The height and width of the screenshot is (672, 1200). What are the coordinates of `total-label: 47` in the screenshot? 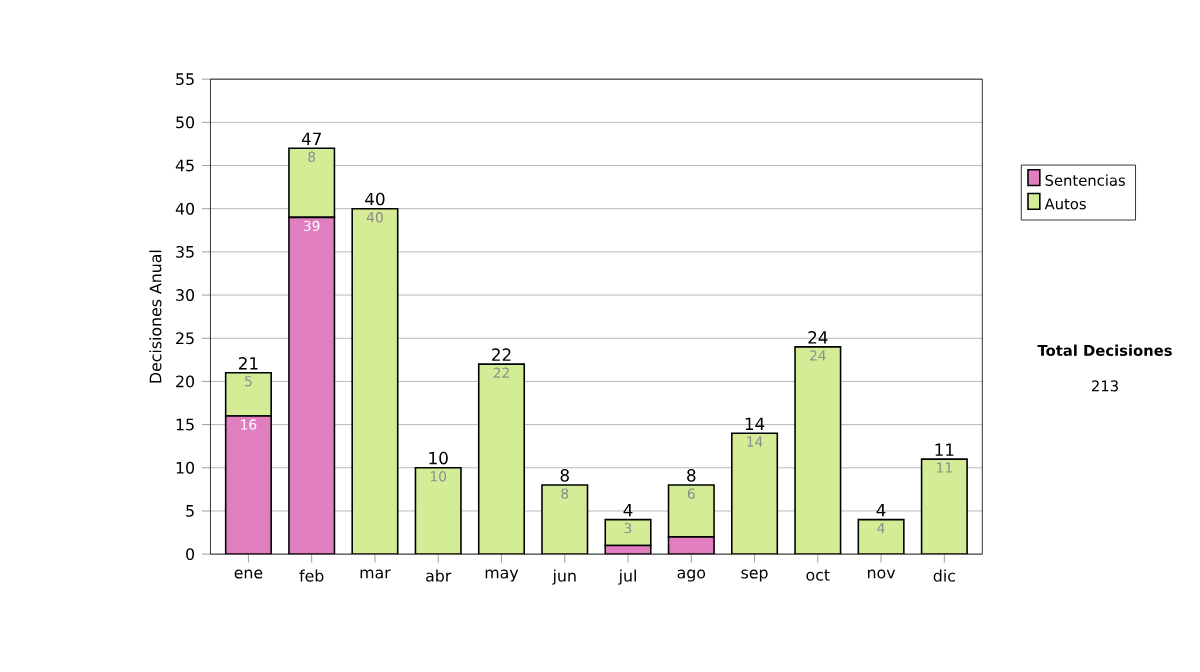 It's located at (311, 138).